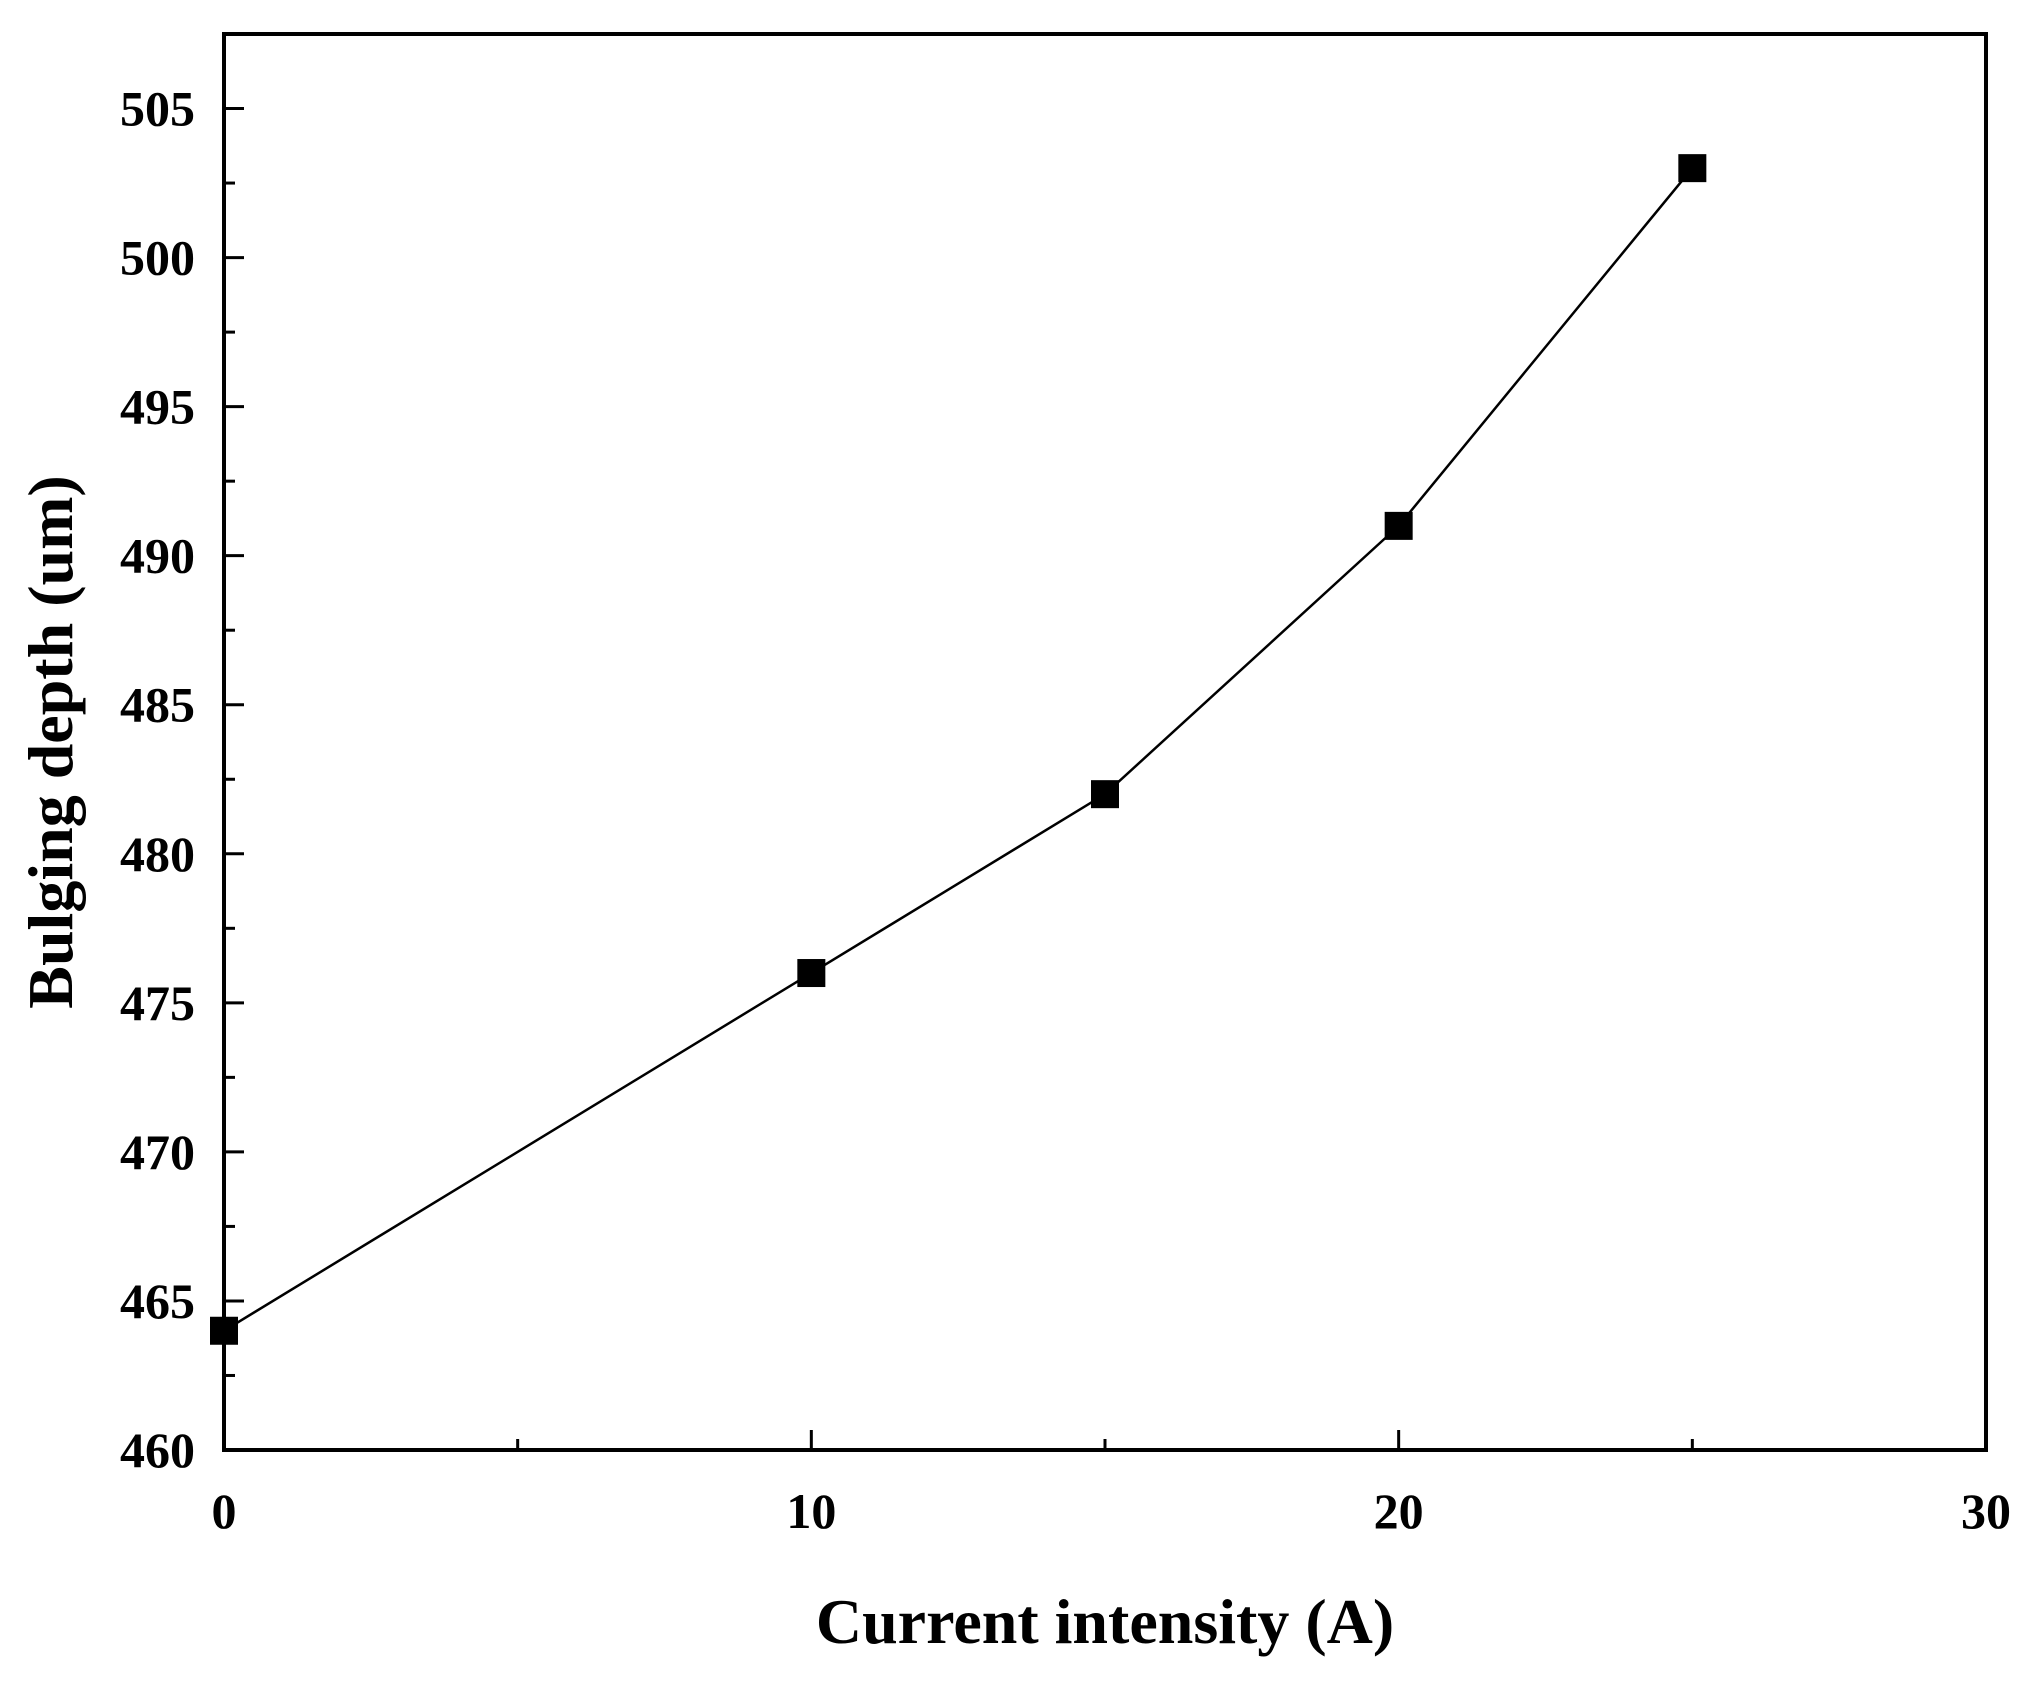 This screenshot has width=2036, height=1685. What do you see at coordinates (157, 1450) in the screenshot?
I see `y-tick-label: 460` at bounding box center [157, 1450].